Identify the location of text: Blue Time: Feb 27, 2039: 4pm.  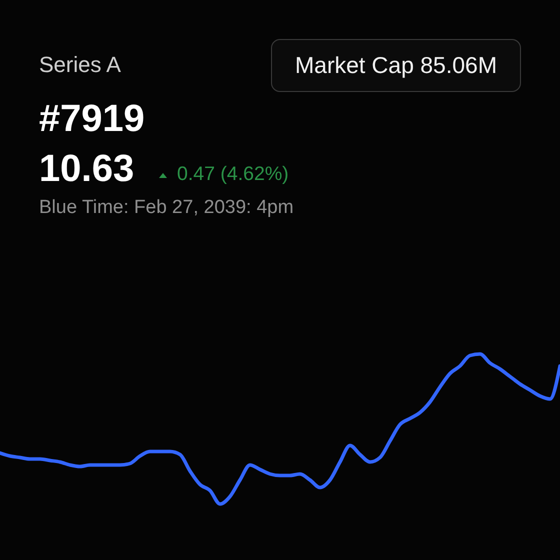
(166, 207).